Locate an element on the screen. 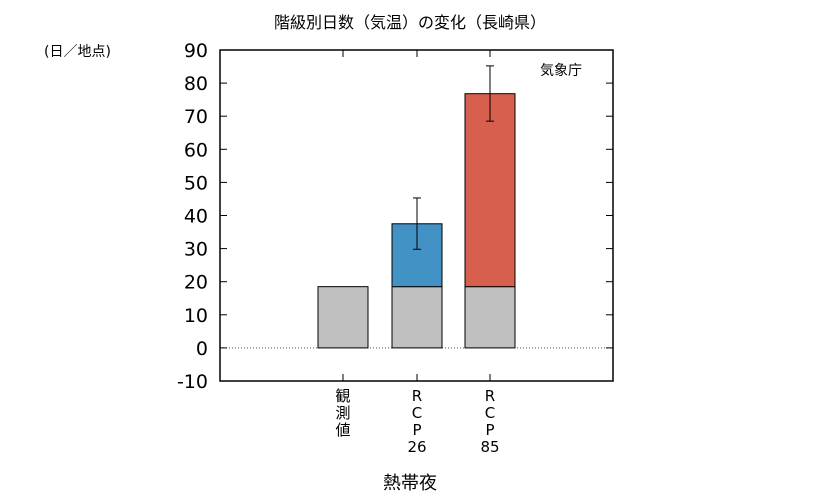 The image size is (833, 498). x-category-label: 85 is located at coordinates (489, 447).